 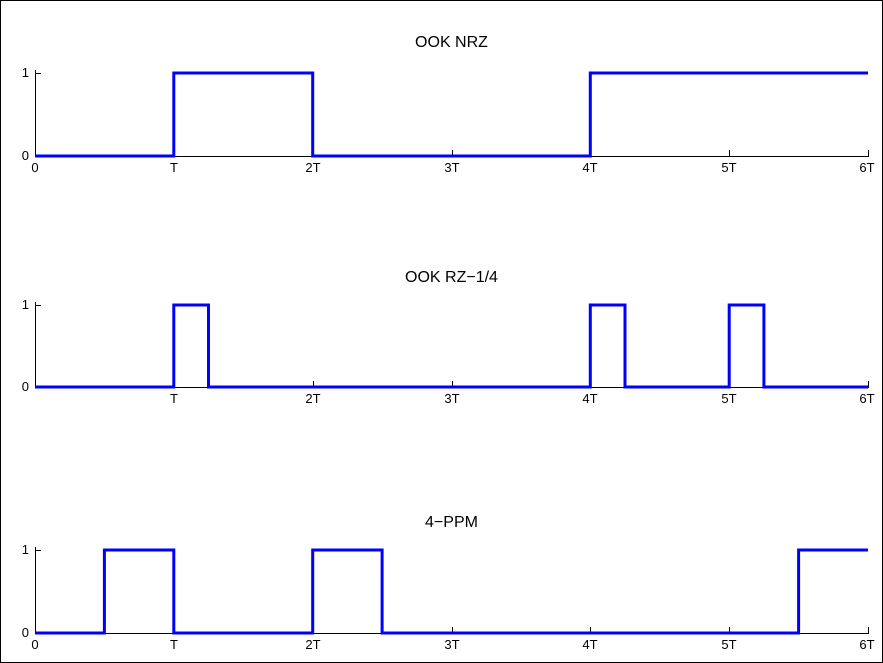 What do you see at coordinates (451, 277) in the screenshot?
I see `chart-title: OOK RZ−1/4` at bounding box center [451, 277].